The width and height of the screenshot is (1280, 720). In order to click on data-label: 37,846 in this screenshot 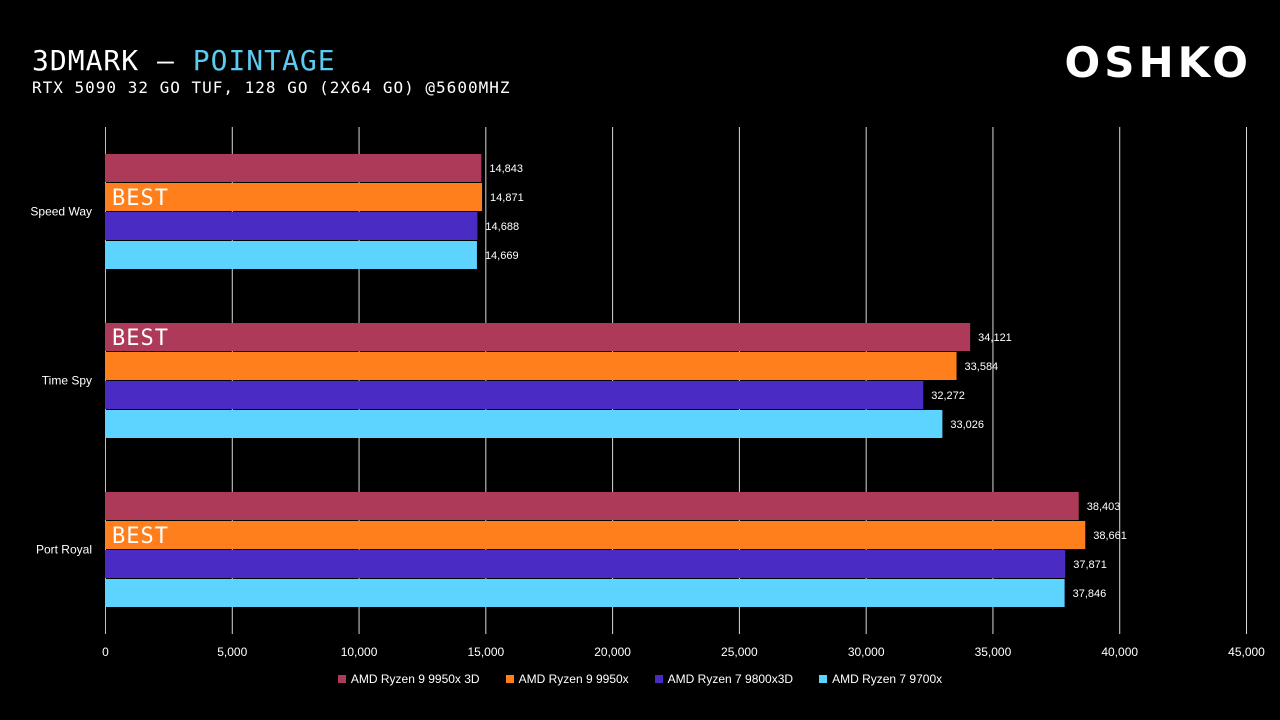, I will do `click(1090, 594)`.